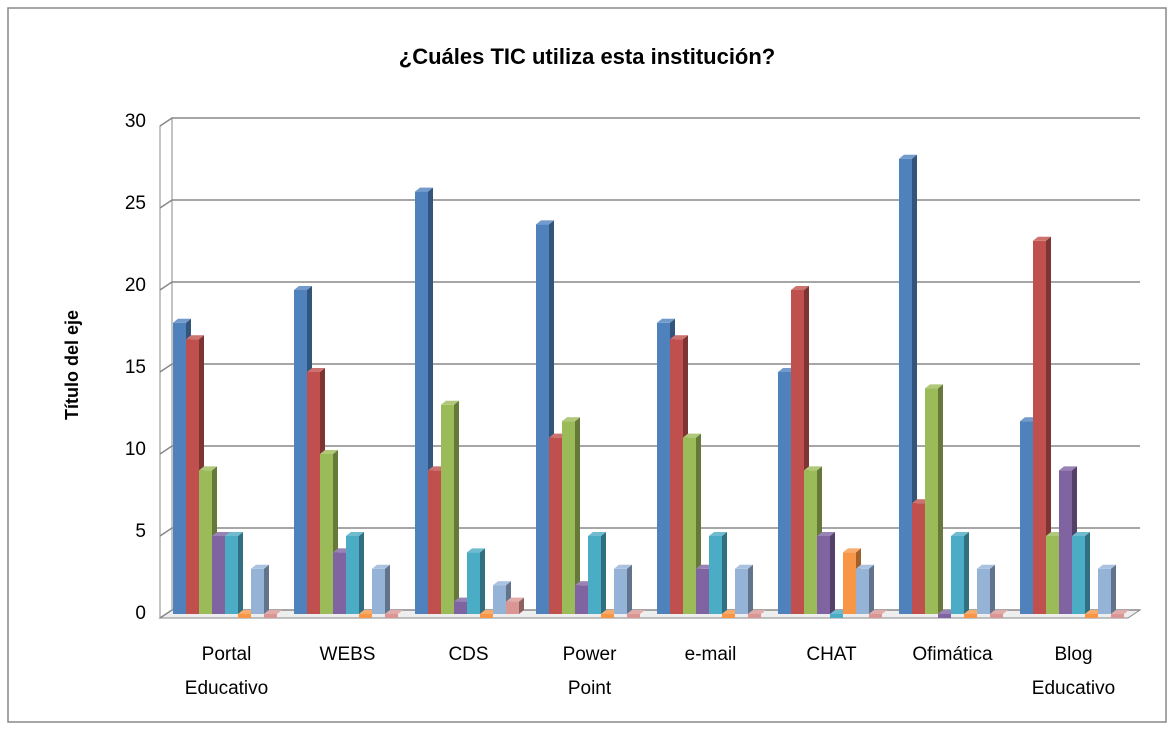 Image resolution: width=1175 pixels, height=731 pixels. What do you see at coordinates (135, 367) in the screenshot?
I see `y-tick-label: 15` at bounding box center [135, 367].